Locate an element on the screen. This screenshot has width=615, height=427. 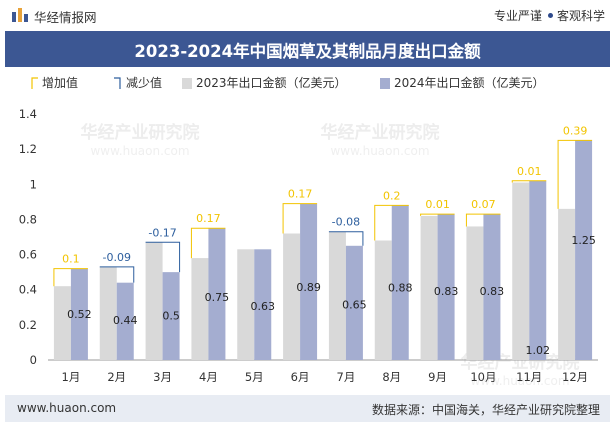
y-tick-label: 0.8 is located at coordinates (28, 219).